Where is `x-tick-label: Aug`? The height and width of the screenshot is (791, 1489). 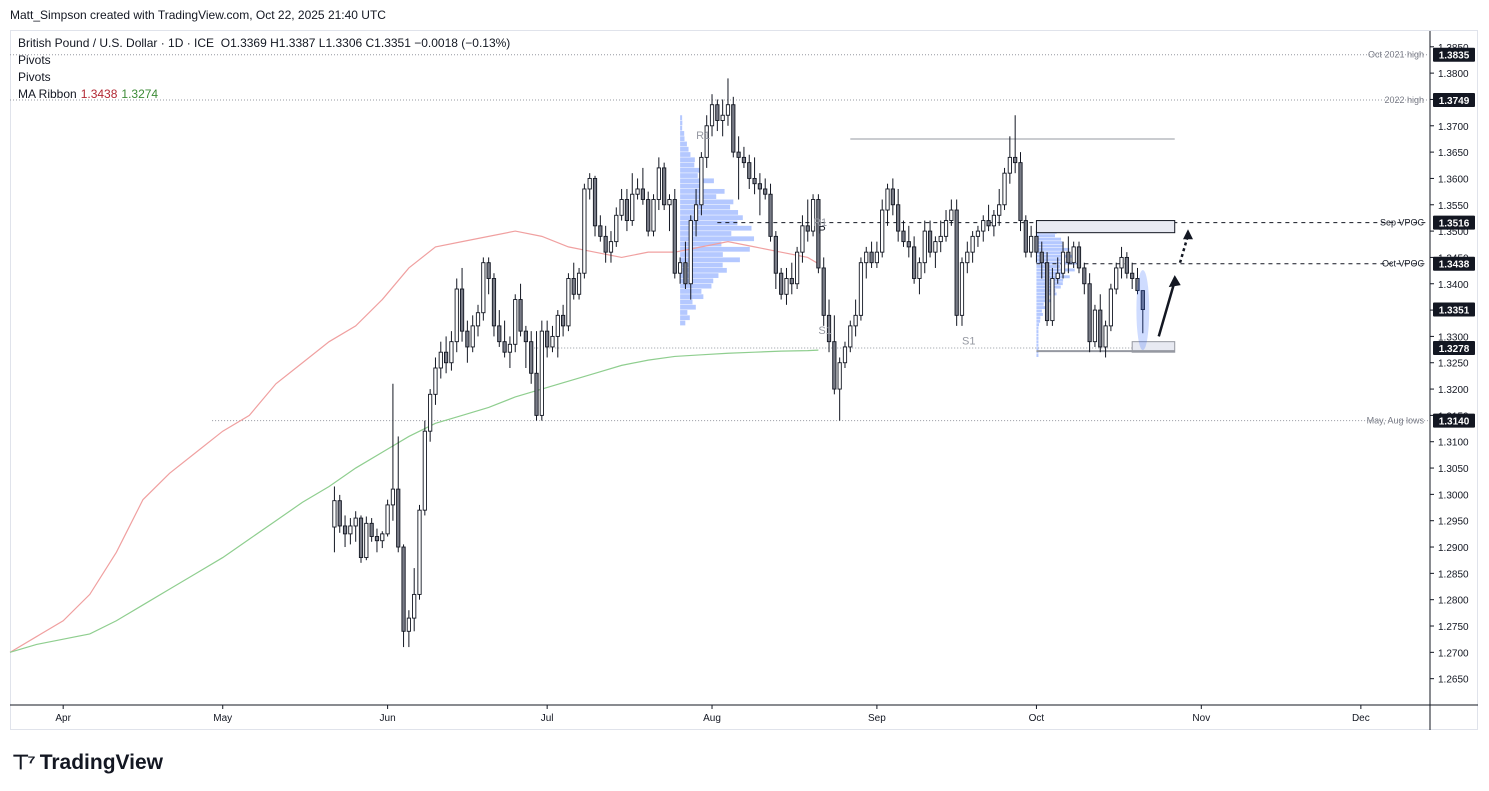
x-tick-label: Aug is located at coordinates (712, 718).